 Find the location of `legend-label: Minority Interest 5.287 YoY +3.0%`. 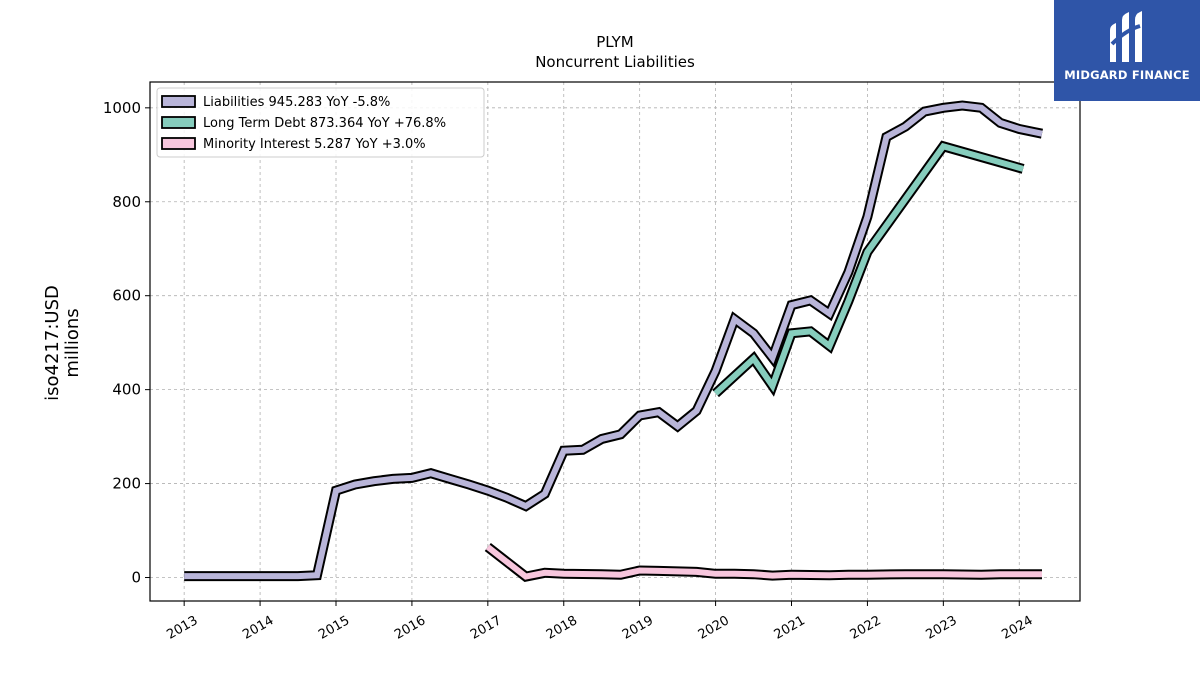

legend-label: Minority Interest 5.287 YoY +3.0% is located at coordinates (314, 144).